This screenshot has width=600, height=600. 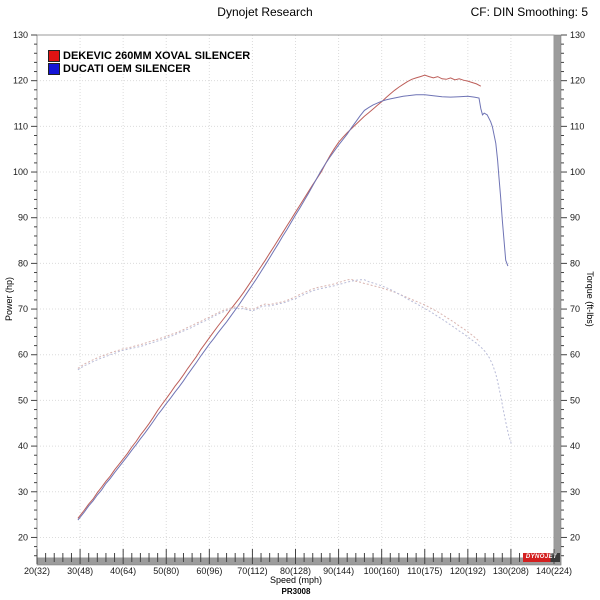 What do you see at coordinates (209, 571) in the screenshot?
I see `x-tick-label: 60(96)` at bounding box center [209, 571].